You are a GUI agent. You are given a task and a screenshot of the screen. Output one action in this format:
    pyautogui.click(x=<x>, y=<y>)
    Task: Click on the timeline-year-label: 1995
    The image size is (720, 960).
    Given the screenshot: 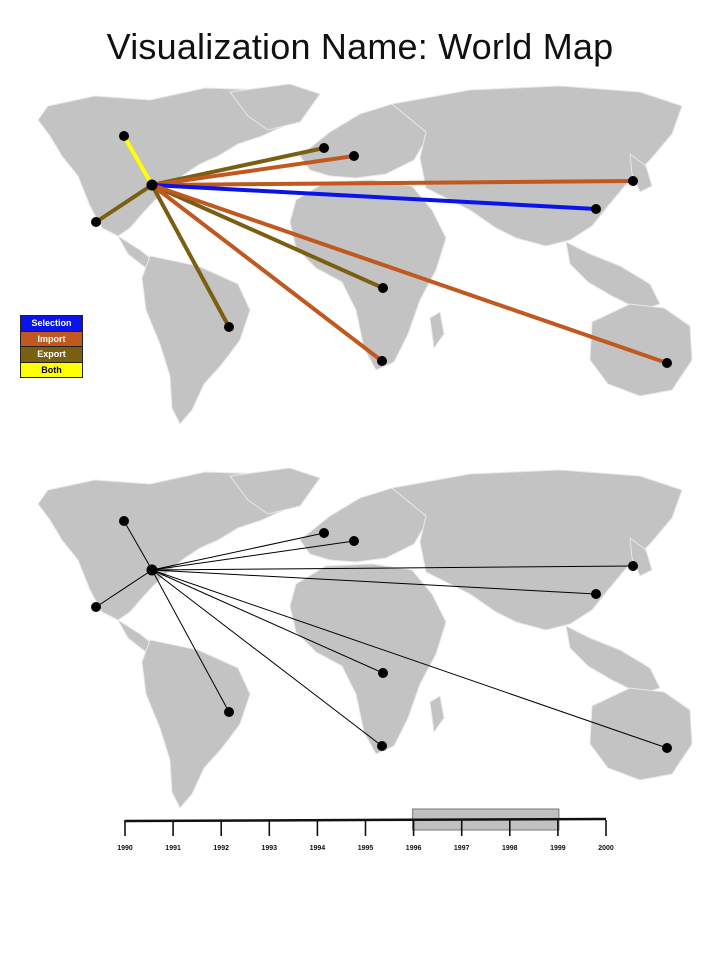 What is the action you would take?
    pyautogui.click(x=366, y=848)
    